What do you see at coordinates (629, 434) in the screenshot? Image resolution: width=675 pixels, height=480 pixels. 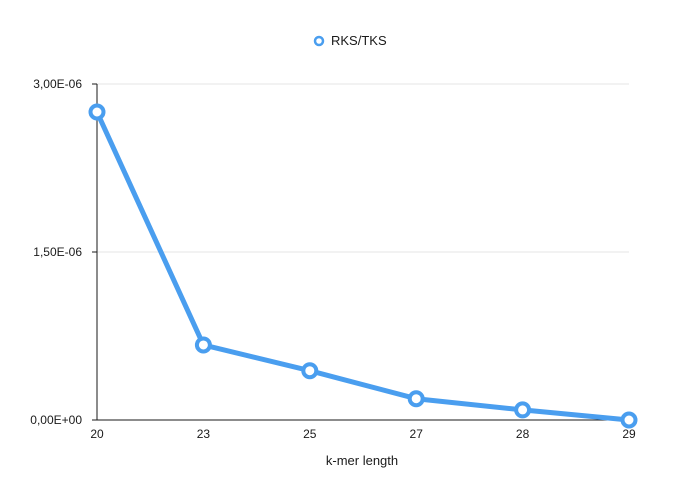 I see `x-tick-label: 29` at bounding box center [629, 434].